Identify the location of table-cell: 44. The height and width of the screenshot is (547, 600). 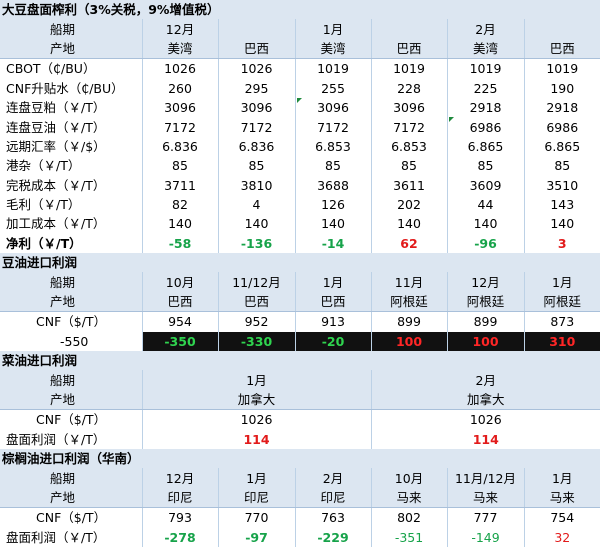
(486, 204).